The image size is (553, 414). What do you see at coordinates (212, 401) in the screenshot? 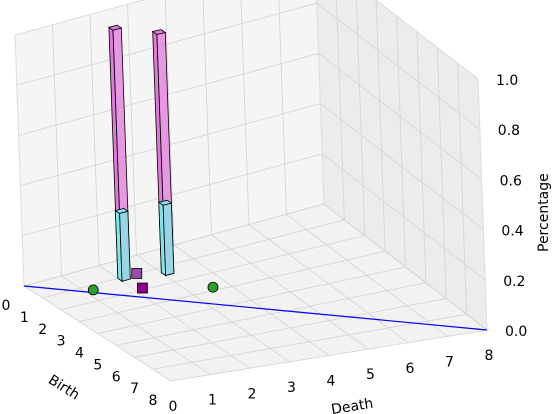
I see `y-tick-label: 1` at bounding box center [212, 401].